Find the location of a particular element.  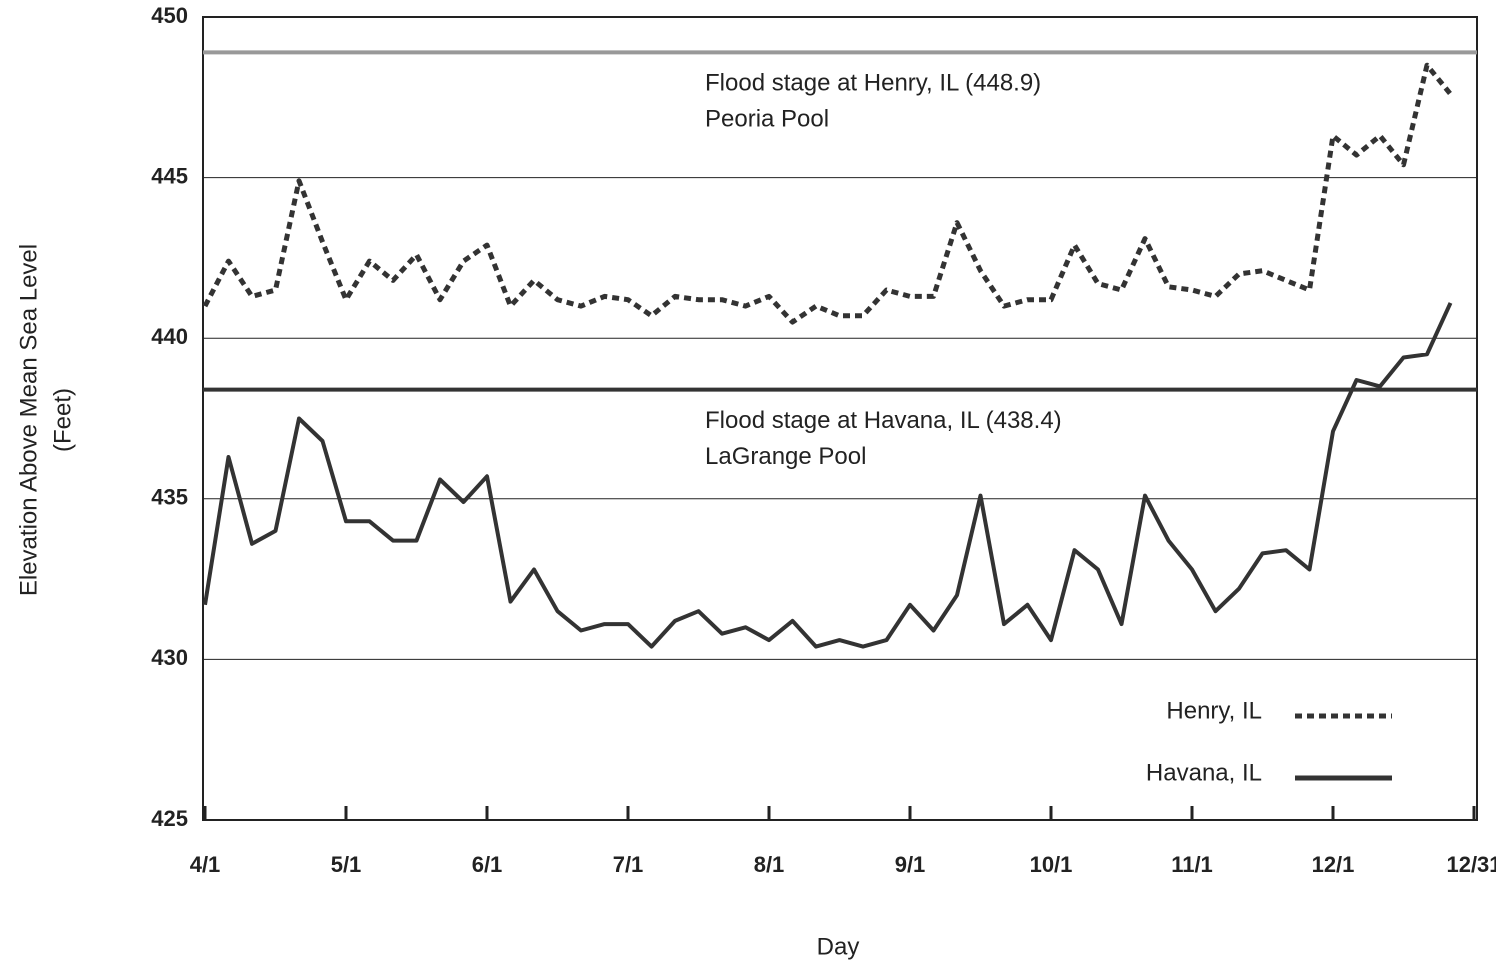

y-axis-title: Elevation Above Mean Sea Level is located at coordinates (28, 420).